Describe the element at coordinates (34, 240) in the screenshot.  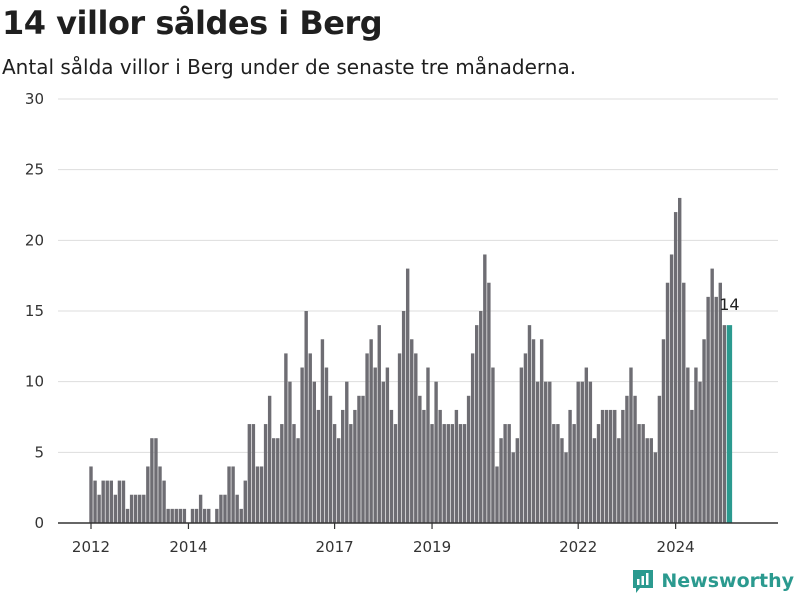
I see `y-tick-label: 20` at that location.